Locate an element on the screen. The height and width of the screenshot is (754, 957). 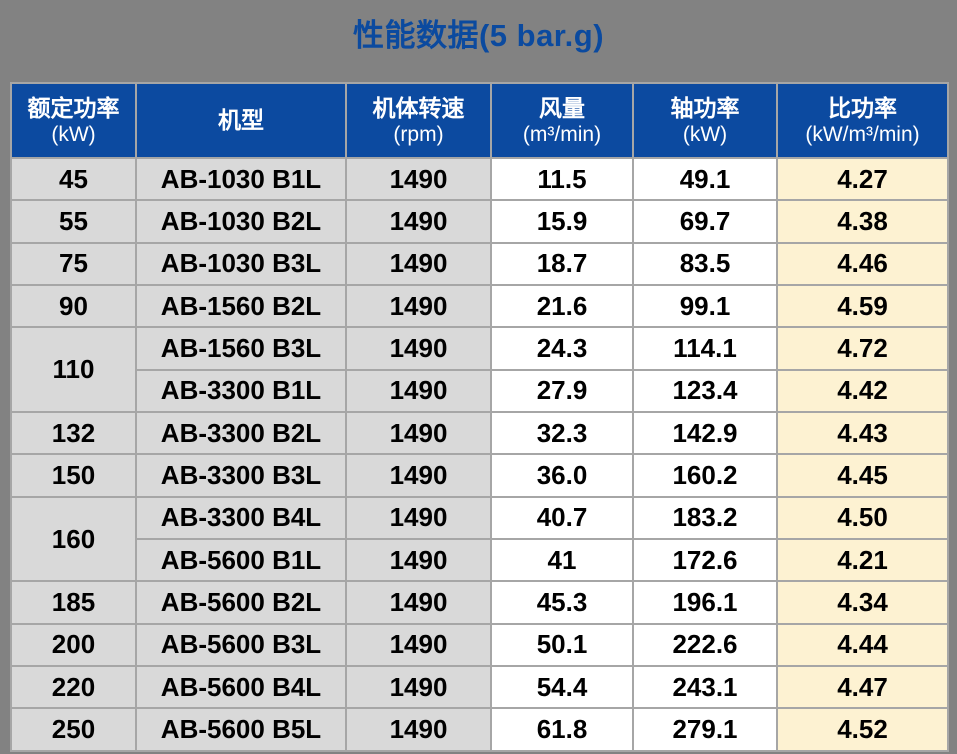
header-speed-label: 机体转速 is located at coordinates (418, 107).